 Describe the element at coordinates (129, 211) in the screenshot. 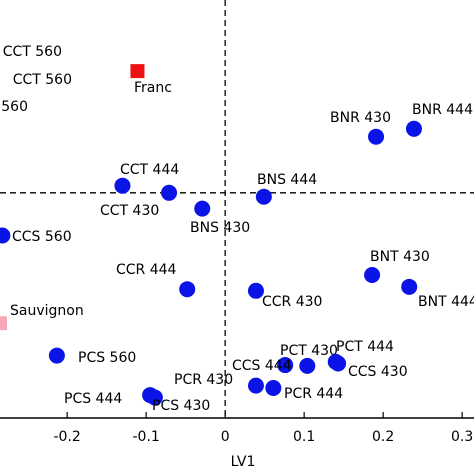

I see `point-label: CCT 430` at that location.